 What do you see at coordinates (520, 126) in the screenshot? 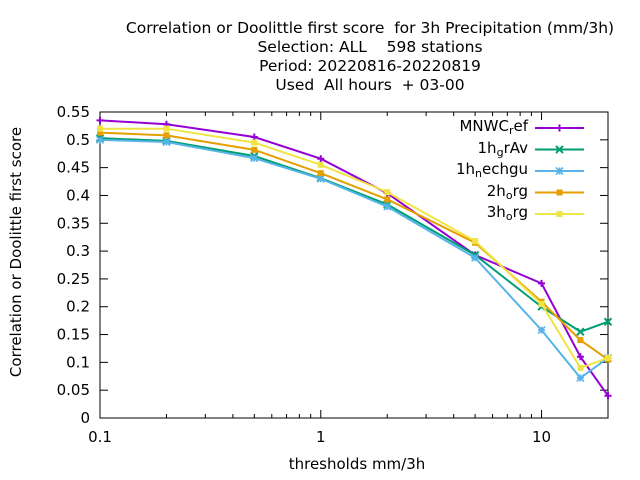
I see `legend-label-rest: ef` at bounding box center [520, 126].